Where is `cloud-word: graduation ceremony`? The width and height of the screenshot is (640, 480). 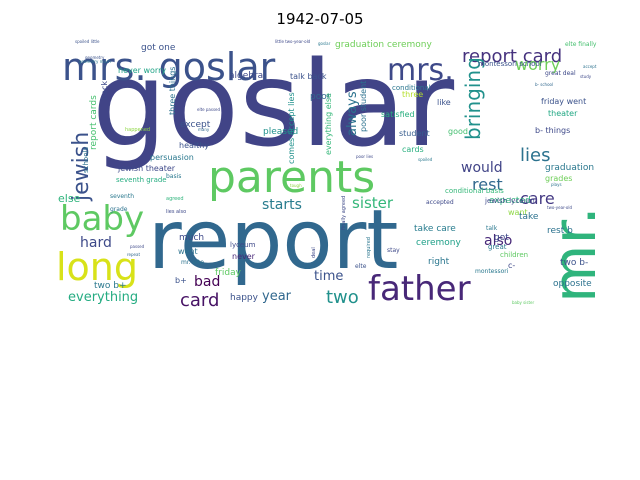
cloud-word: graduation ceremony is located at coordinates (383, 45).